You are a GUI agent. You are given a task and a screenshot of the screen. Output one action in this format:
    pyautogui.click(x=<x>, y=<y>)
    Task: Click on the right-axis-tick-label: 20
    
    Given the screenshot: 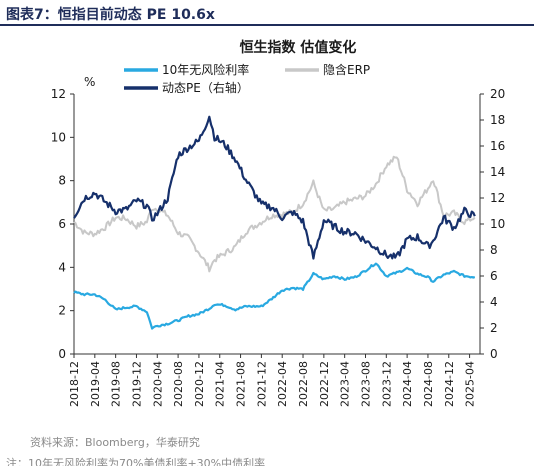 What is the action you would take?
    pyautogui.click(x=497, y=94)
    